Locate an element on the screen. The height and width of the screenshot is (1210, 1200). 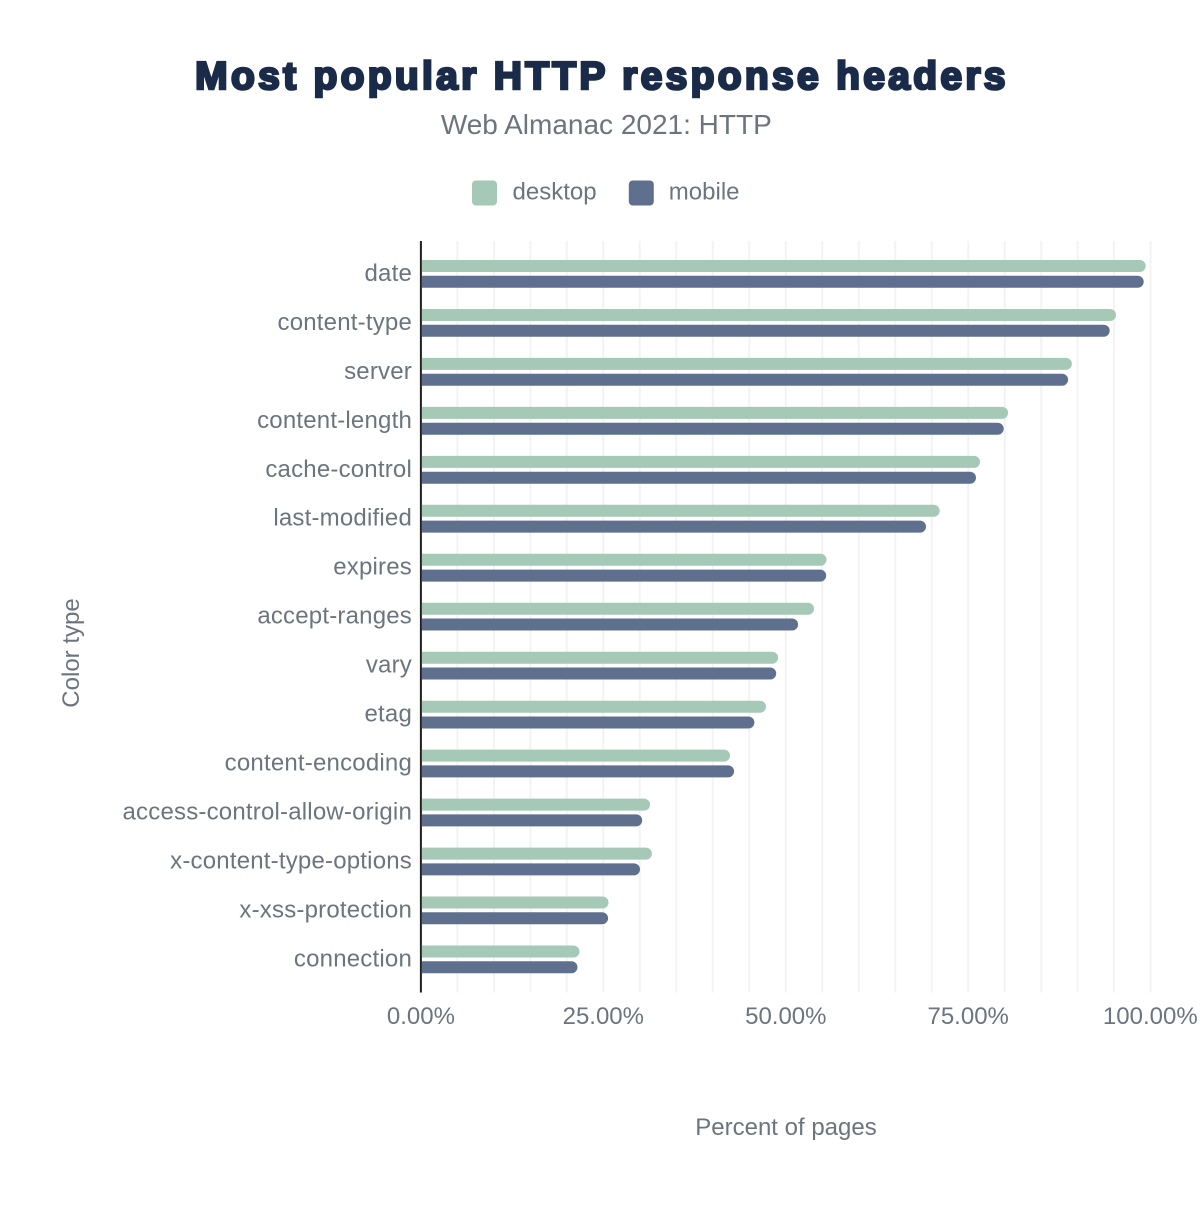
svg-text: mobile is located at coordinates (704, 192).